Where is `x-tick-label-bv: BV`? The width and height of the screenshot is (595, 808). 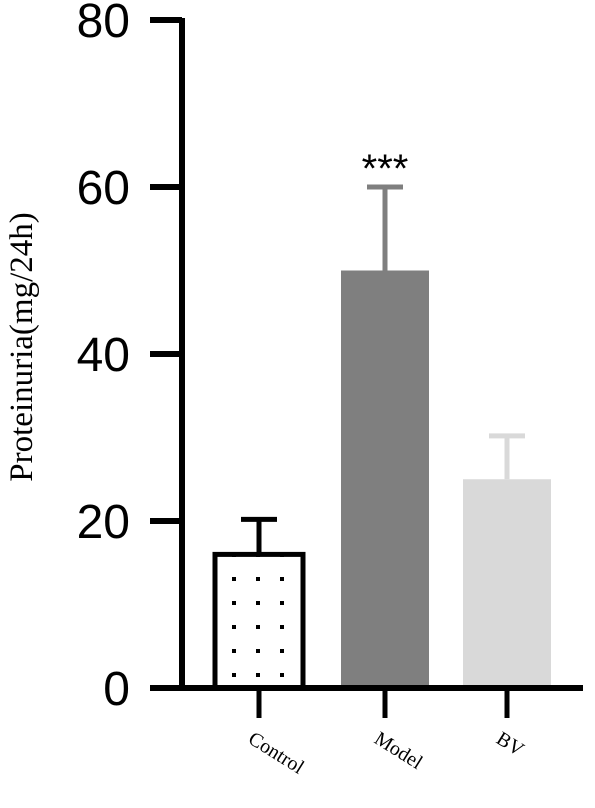
x-tick-label-bv: BV is located at coordinates (510, 745).